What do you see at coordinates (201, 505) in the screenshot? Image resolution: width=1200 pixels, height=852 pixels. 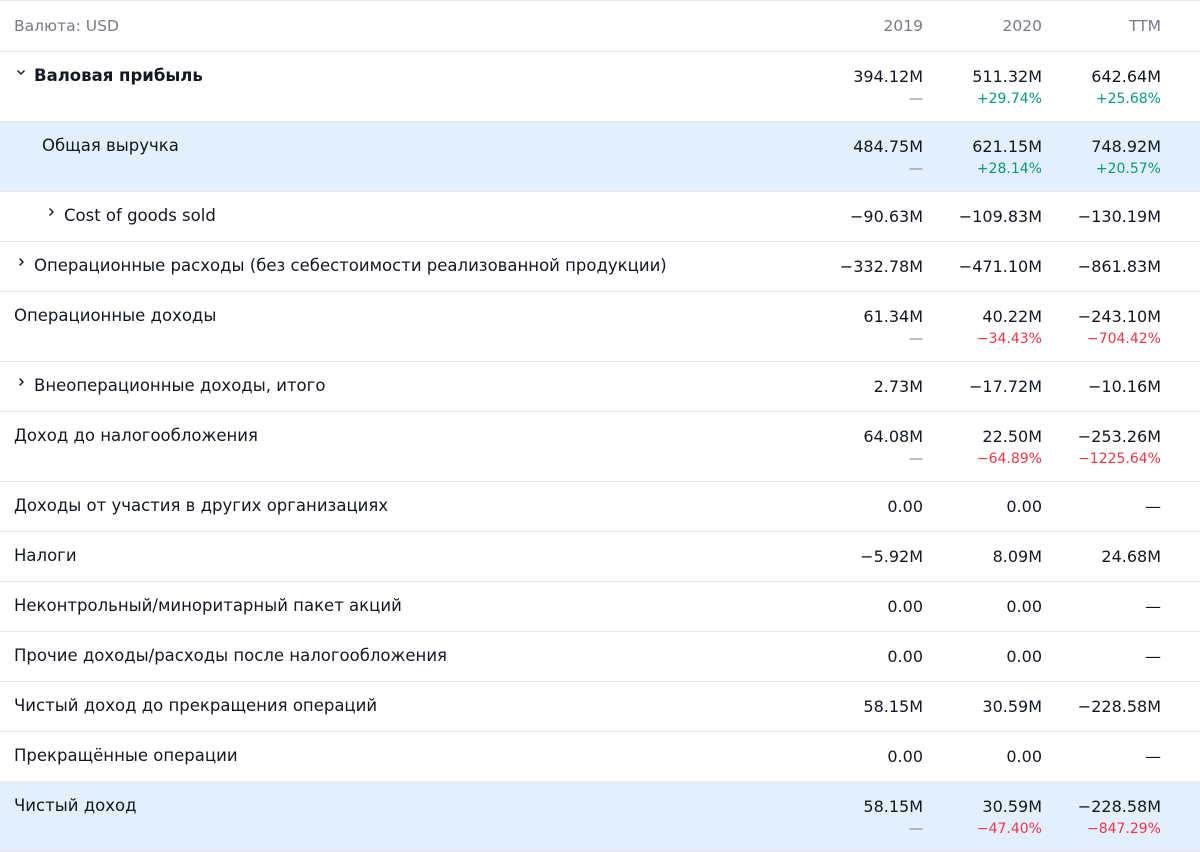 I see `row-label: Доходы от участия в других организациях` at bounding box center [201, 505].